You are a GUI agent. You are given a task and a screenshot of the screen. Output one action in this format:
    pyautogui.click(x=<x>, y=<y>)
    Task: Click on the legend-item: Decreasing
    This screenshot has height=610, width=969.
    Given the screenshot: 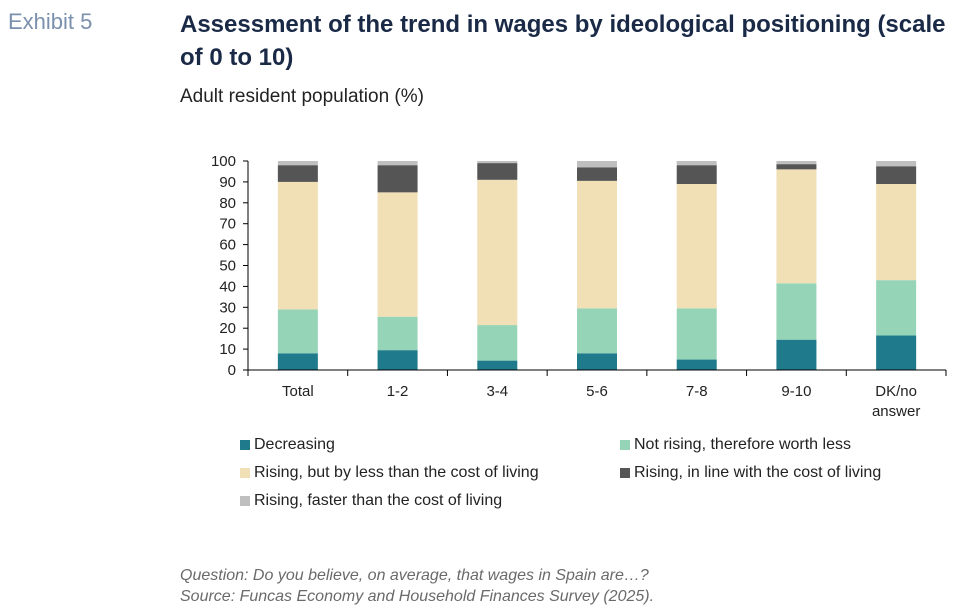 What is the action you would take?
    pyautogui.click(x=287, y=445)
    